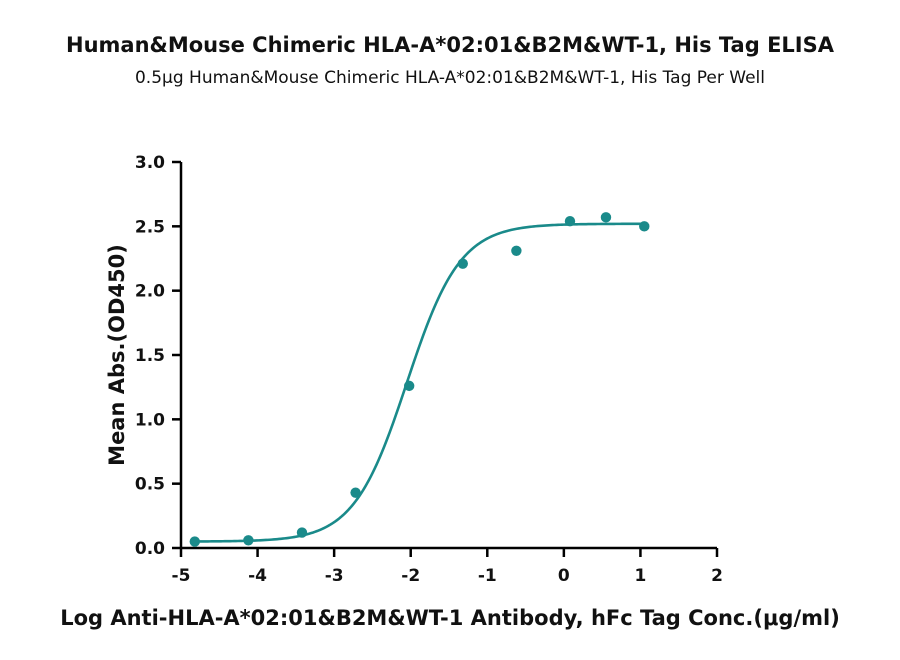  Describe the element at coordinates (150, 549) in the screenshot. I see `y-tick-label: 0.0` at that location.